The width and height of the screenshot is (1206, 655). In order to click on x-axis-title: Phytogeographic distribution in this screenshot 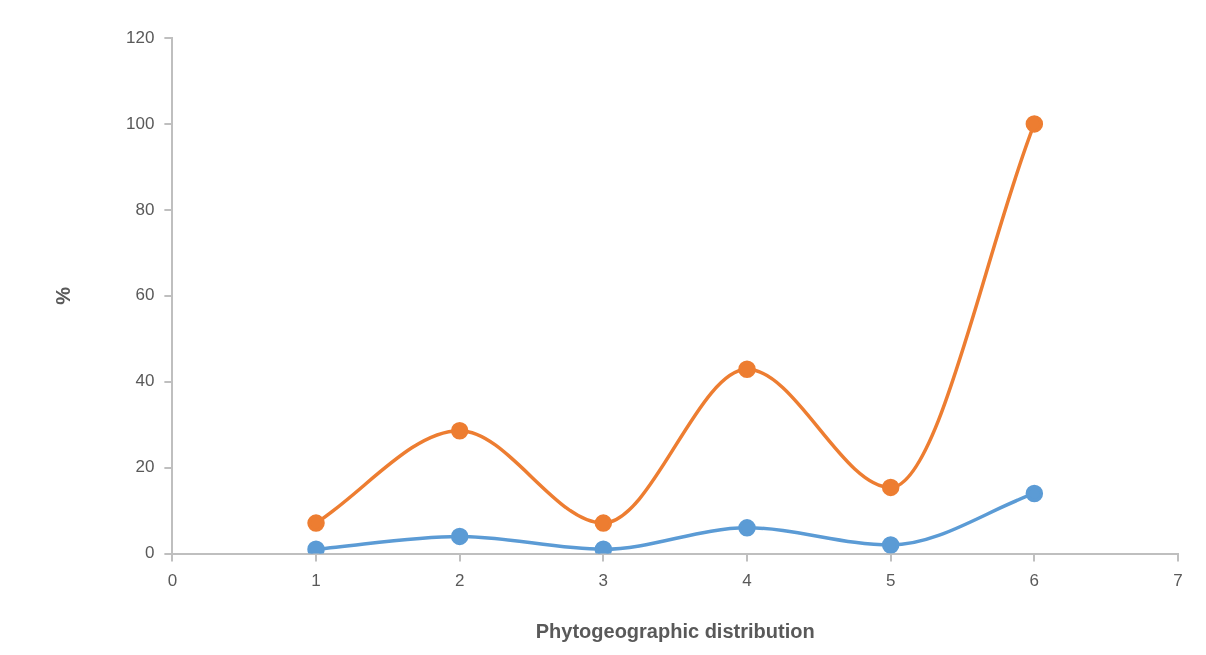, I will do `click(675, 630)`.